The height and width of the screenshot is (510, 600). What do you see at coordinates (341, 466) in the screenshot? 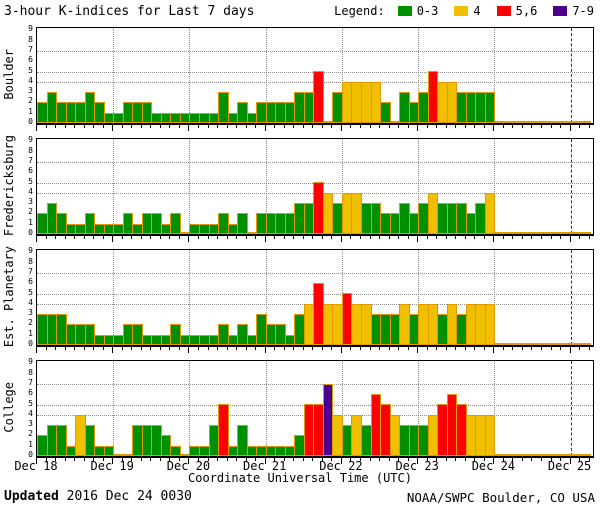
I see `x-axis-label: Dec 22` at bounding box center [341, 466].